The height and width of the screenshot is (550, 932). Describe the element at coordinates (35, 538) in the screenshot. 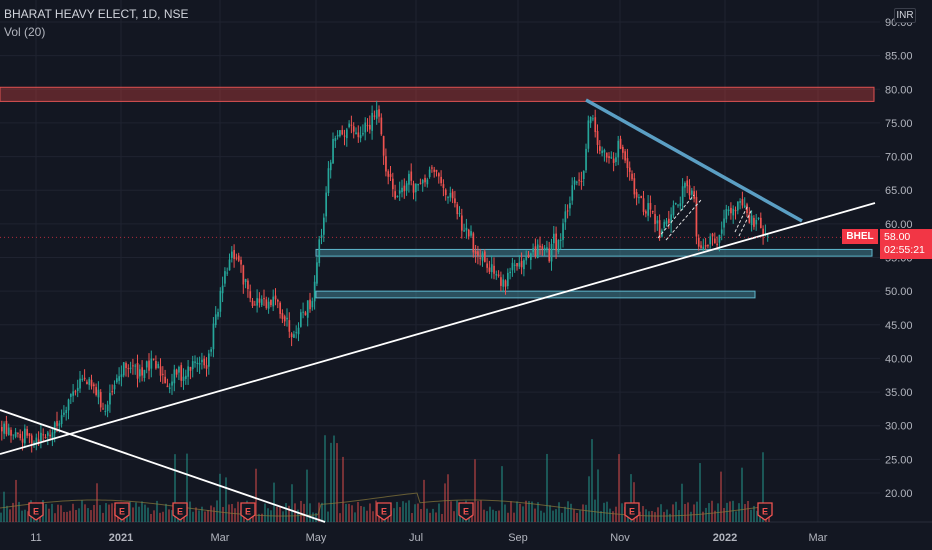

I see `x-tick-label: 11` at that location.